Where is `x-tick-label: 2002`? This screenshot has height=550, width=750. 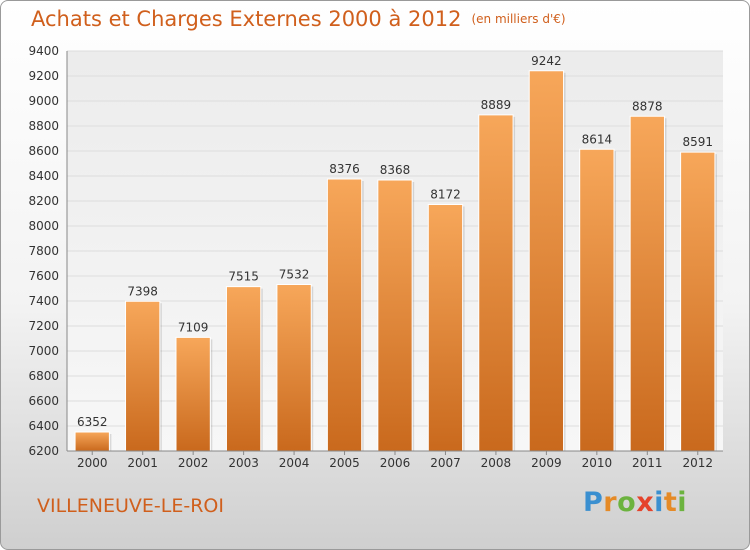
x-tick-label: 2002 is located at coordinates (193, 463).